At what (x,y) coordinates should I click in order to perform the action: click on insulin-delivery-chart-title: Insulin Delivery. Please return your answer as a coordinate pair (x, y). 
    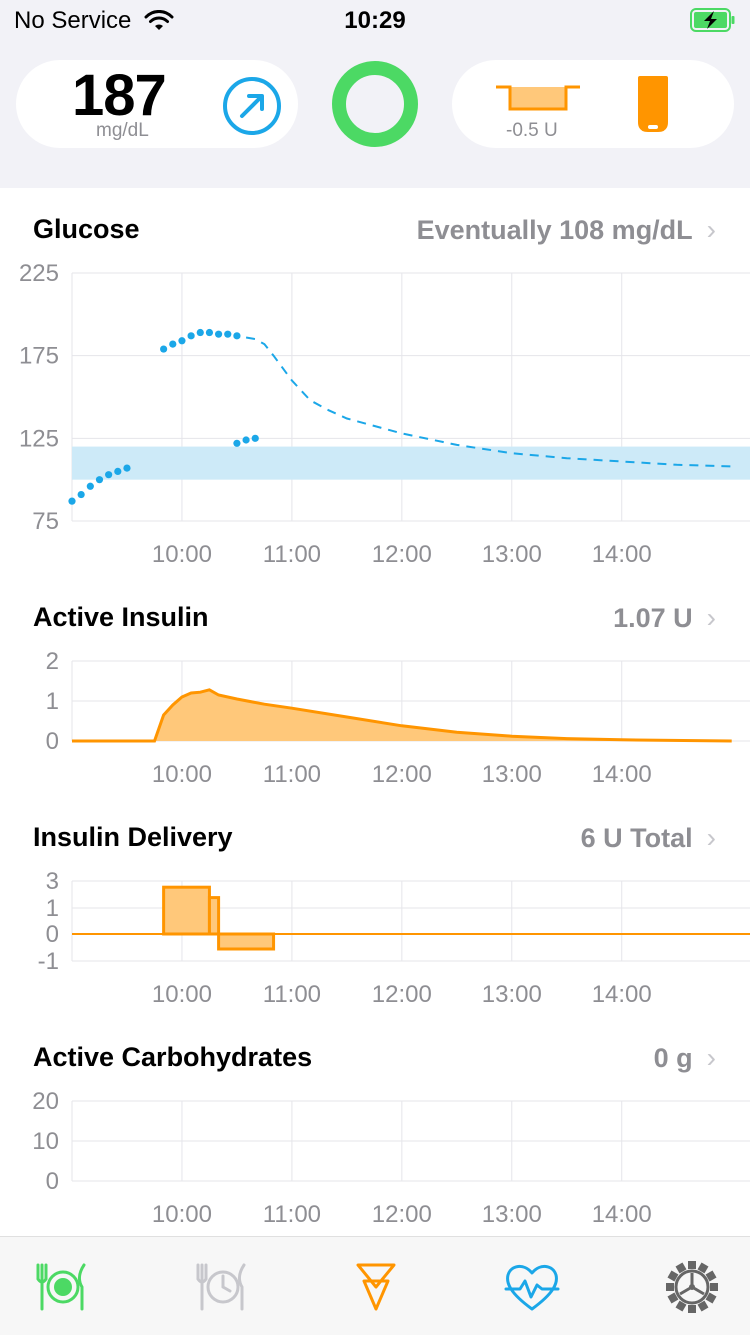
    Looking at the image, I should click on (133, 837).